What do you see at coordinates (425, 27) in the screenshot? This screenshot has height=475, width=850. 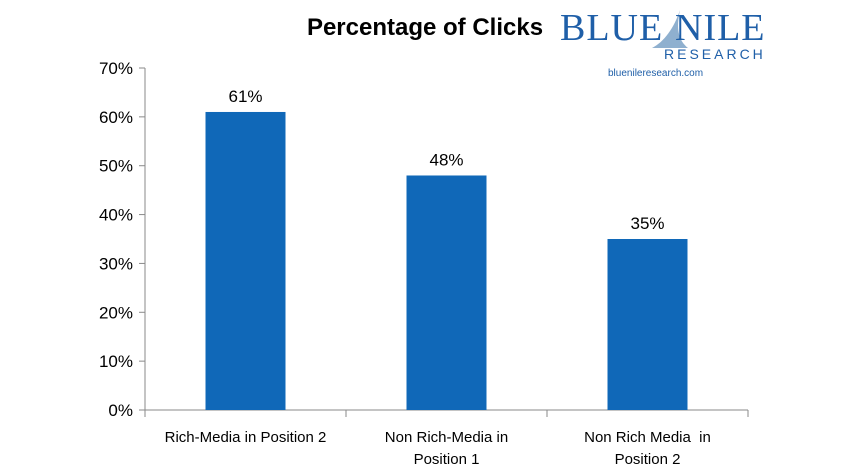 I see `chart-title: Percentage of Clicks` at bounding box center [425, 27].